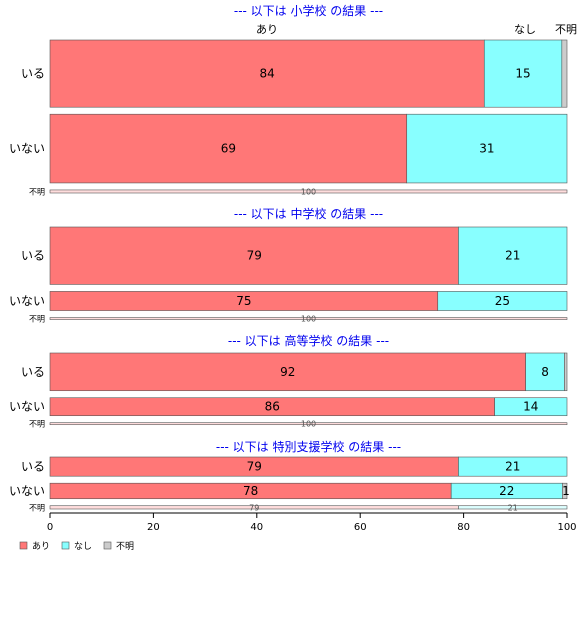 This screenshot has height=636, width=580. I want to click on bar-value-label: 31, so click(486, 149).